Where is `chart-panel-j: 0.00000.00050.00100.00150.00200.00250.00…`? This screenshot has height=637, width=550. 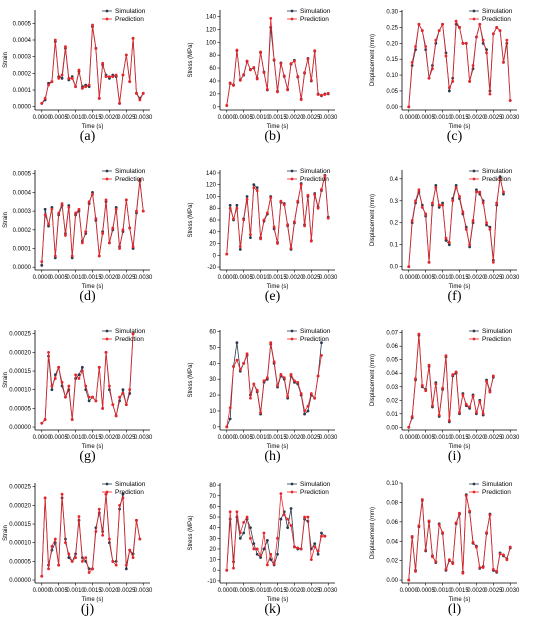 chart-panel-j: 0.00000.00050.00100.00150.00200.00250.00… is located at coordinates (78, 549).